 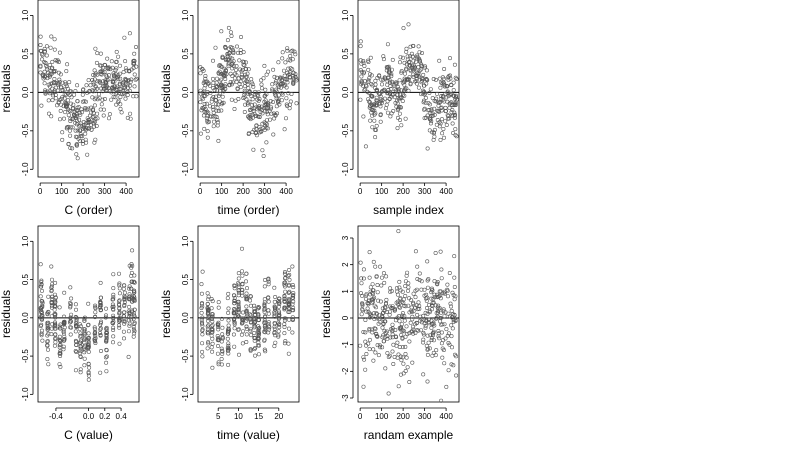 What do you see at coordinates (243, 191) in the screenshot?
I see `x-tick-label: 200` at bounding box center [243, 191].